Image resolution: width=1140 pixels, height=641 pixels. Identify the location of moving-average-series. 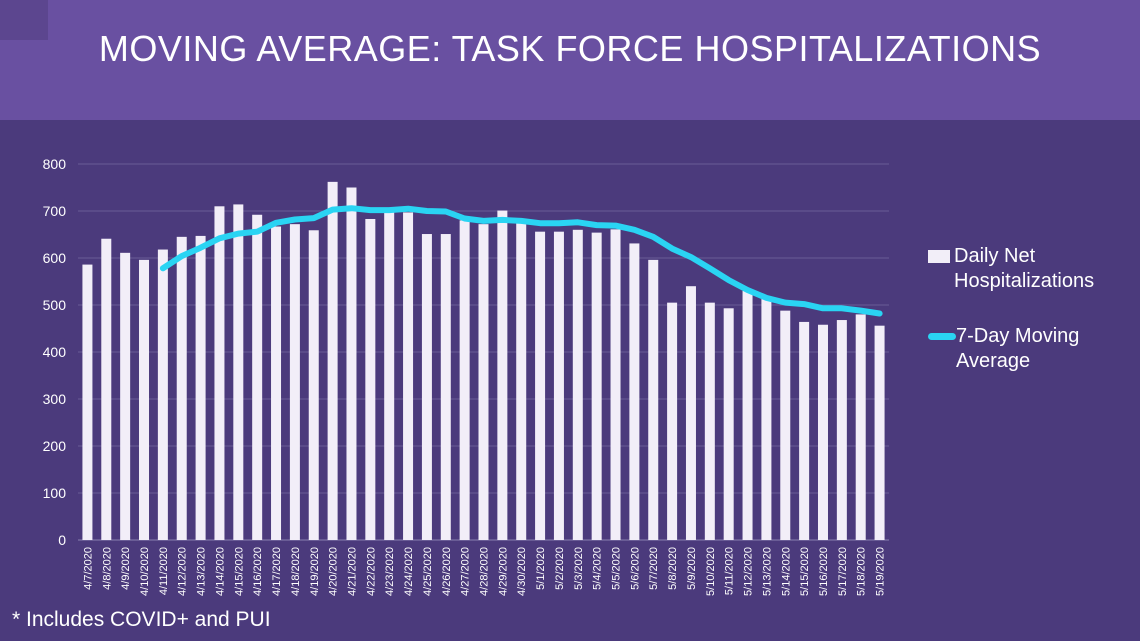
(521, 261).